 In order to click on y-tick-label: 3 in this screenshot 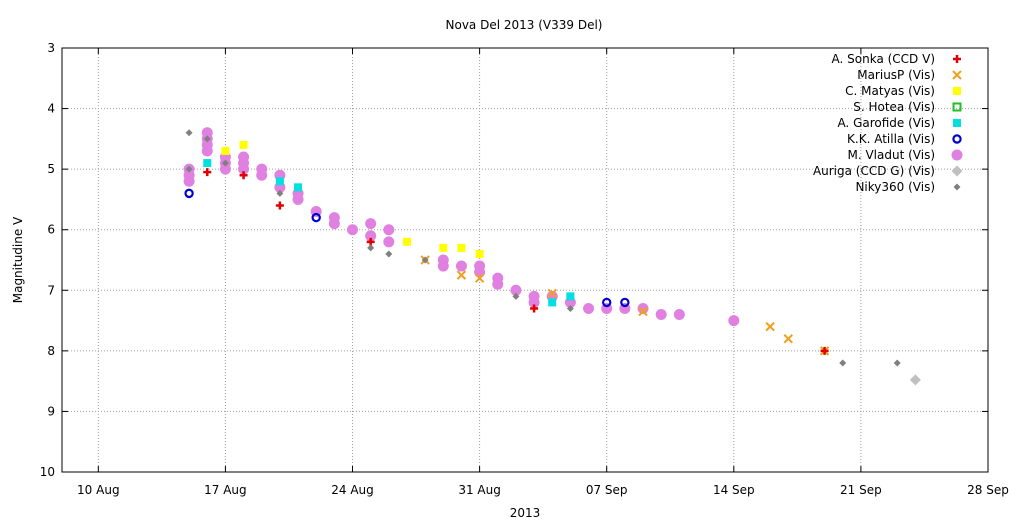, I will do `click(51, 48)`.